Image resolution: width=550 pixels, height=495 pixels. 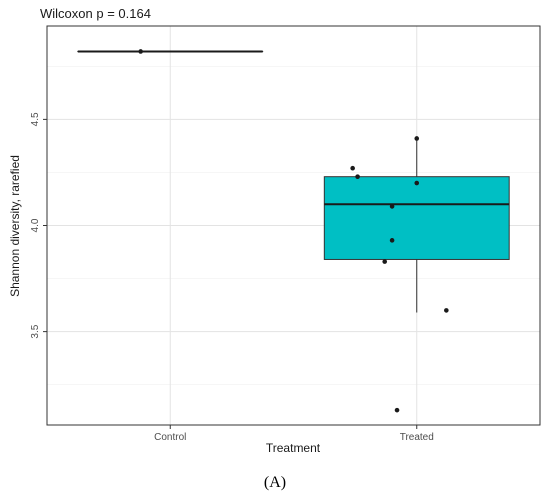 I want to click on x-tick-label: Control, so click(x=170, y=437).